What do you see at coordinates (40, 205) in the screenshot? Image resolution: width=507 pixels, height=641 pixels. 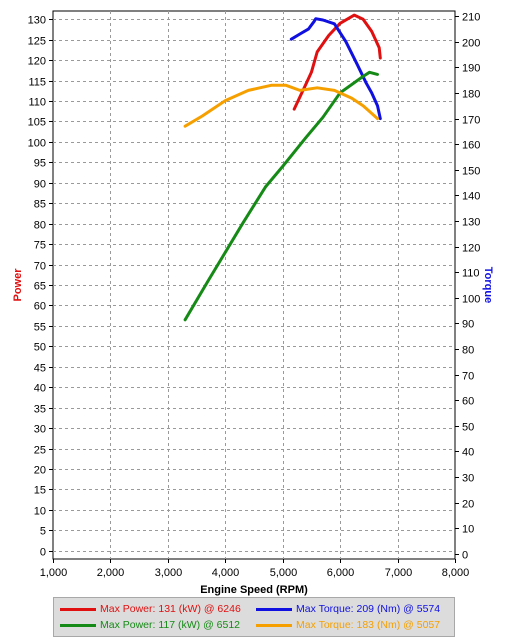 I see `y-left-tick-label: 85` at bounding box center [40, 205].